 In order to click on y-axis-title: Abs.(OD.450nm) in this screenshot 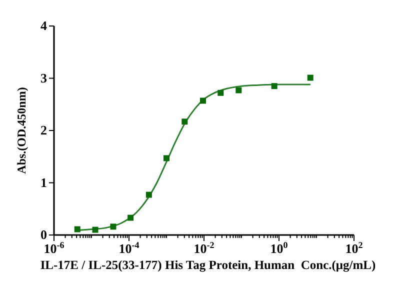, I will do `click(21, 130)`.